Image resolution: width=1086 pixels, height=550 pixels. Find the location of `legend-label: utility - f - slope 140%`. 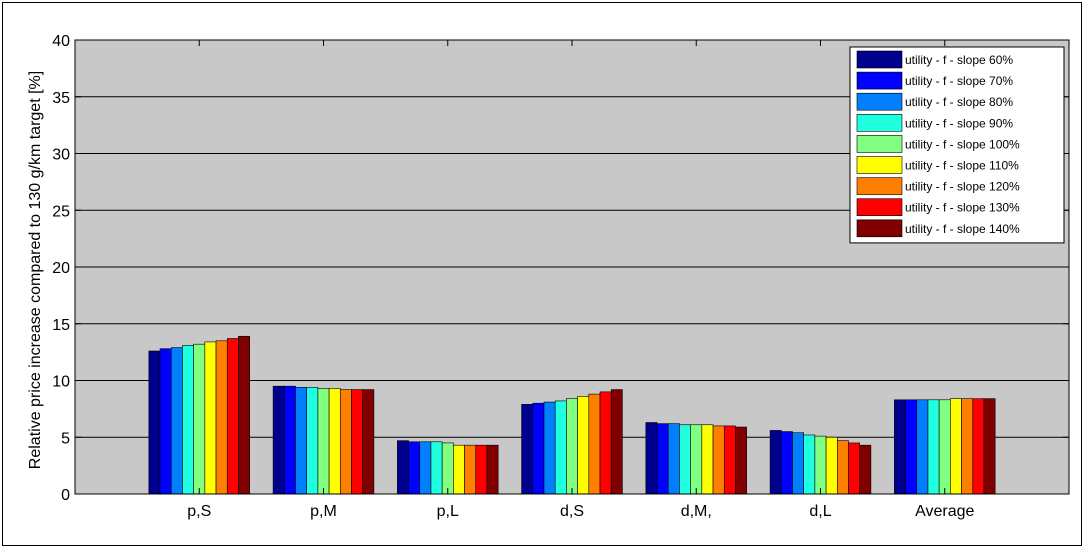

legend-label: utility - f - slope 140% is located at coordinates (962, 229).